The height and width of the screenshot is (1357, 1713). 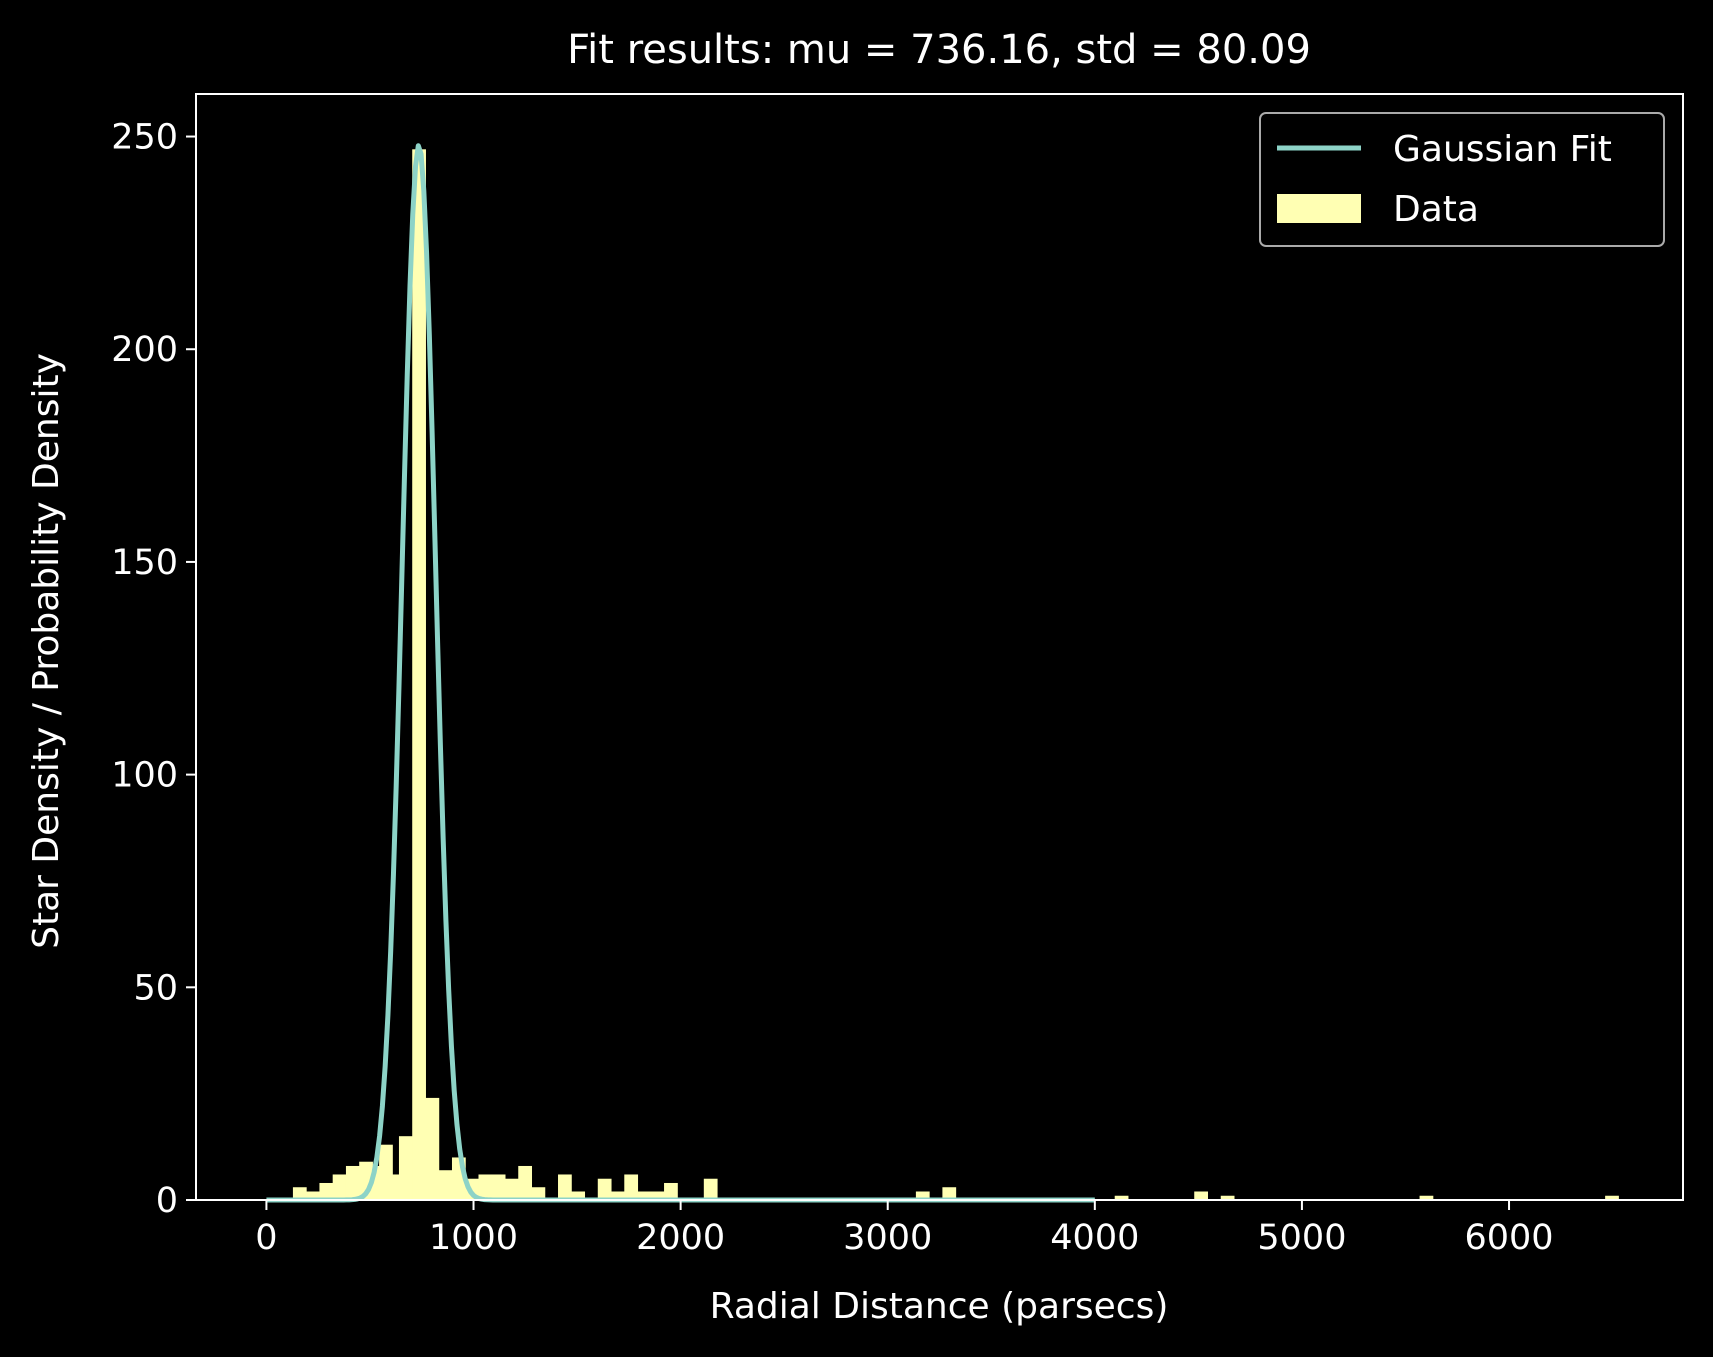 What do you see at coordinates (153, 669) in the screenshot?
I see `y-axis-ticks: 0 50 100 150 200 250` at bounding box center [153, 669].